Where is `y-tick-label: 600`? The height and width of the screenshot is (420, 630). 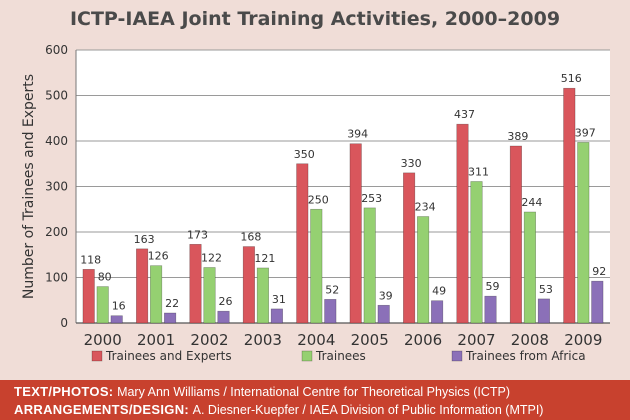 y-tick-label: 600 is located at coordinates (56, 50).